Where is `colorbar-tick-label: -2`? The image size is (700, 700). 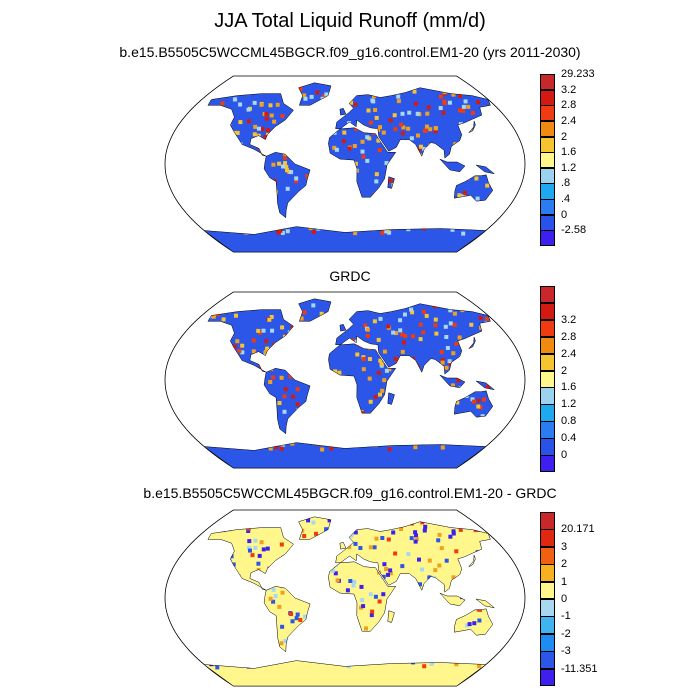 colorbar-tick-label: -2 is located at coordinates (566, 633).